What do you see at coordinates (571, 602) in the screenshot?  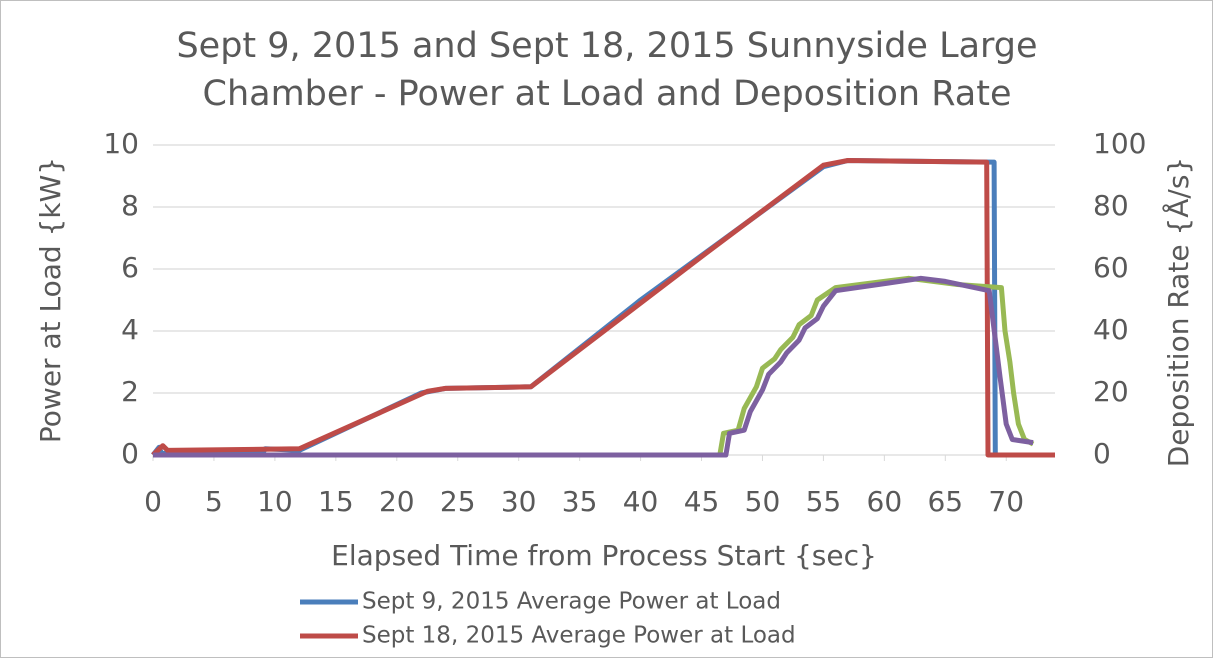 I see `legend-label: Sept 9, 2015 Average Power at Load` at bounding box center [571, 602].